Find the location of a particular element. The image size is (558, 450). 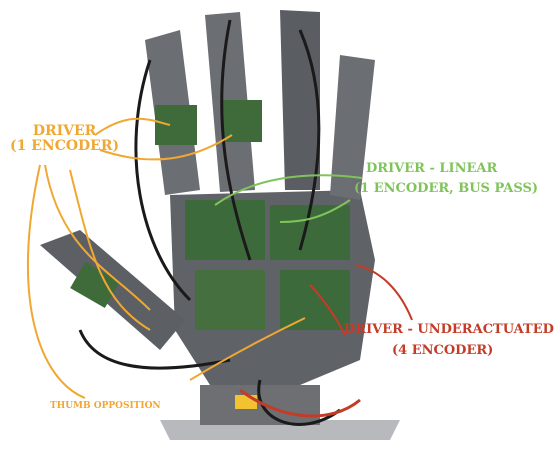

middle-finger is located at coordinates (233, 102).